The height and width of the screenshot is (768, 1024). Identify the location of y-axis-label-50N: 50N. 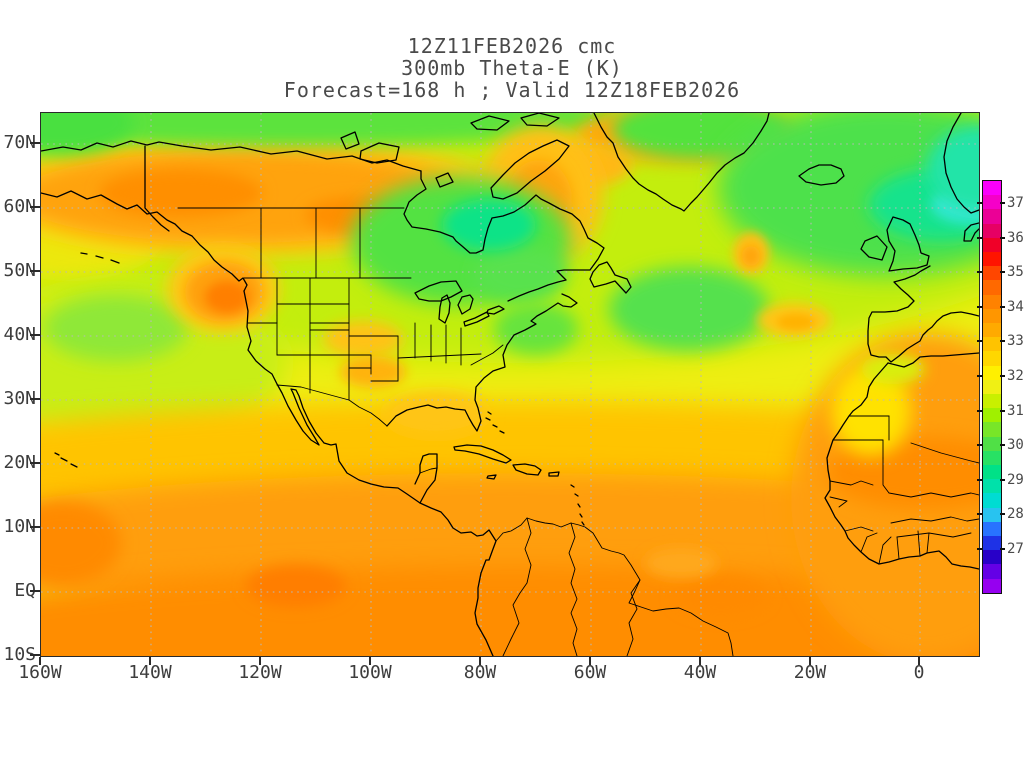
(19, 270).